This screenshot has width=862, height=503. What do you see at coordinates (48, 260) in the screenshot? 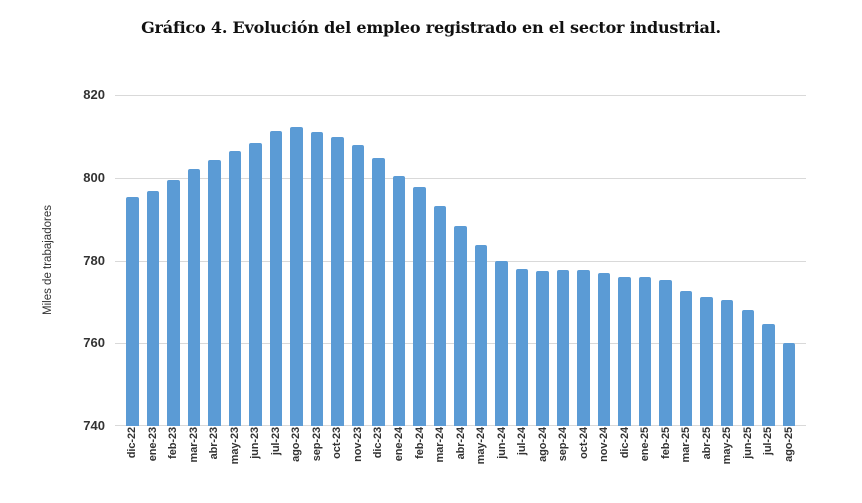
I see `y-axis-title: Miles de trabajadores` at bounding box center [48, 260].